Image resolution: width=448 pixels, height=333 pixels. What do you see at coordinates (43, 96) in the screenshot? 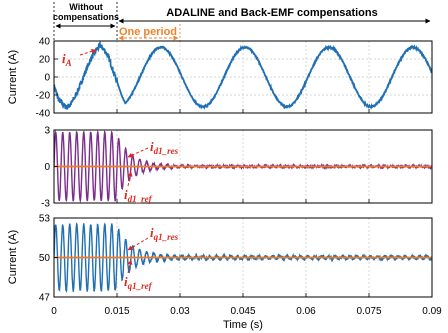
I see `y-tick-label: -20` at bounding box center [43, 96].